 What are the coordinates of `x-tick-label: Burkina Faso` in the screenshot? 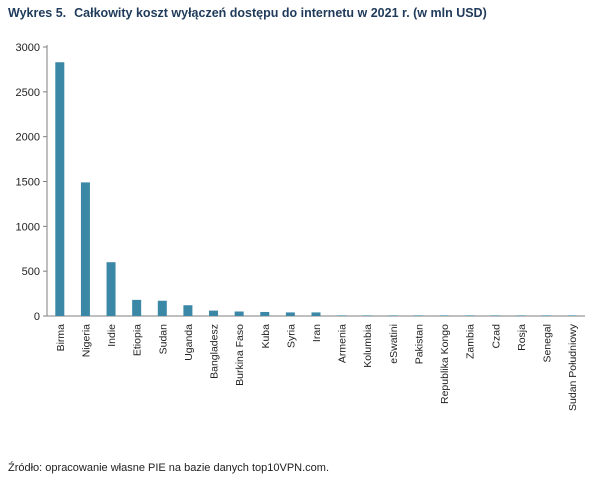 It's located at (240, 355).